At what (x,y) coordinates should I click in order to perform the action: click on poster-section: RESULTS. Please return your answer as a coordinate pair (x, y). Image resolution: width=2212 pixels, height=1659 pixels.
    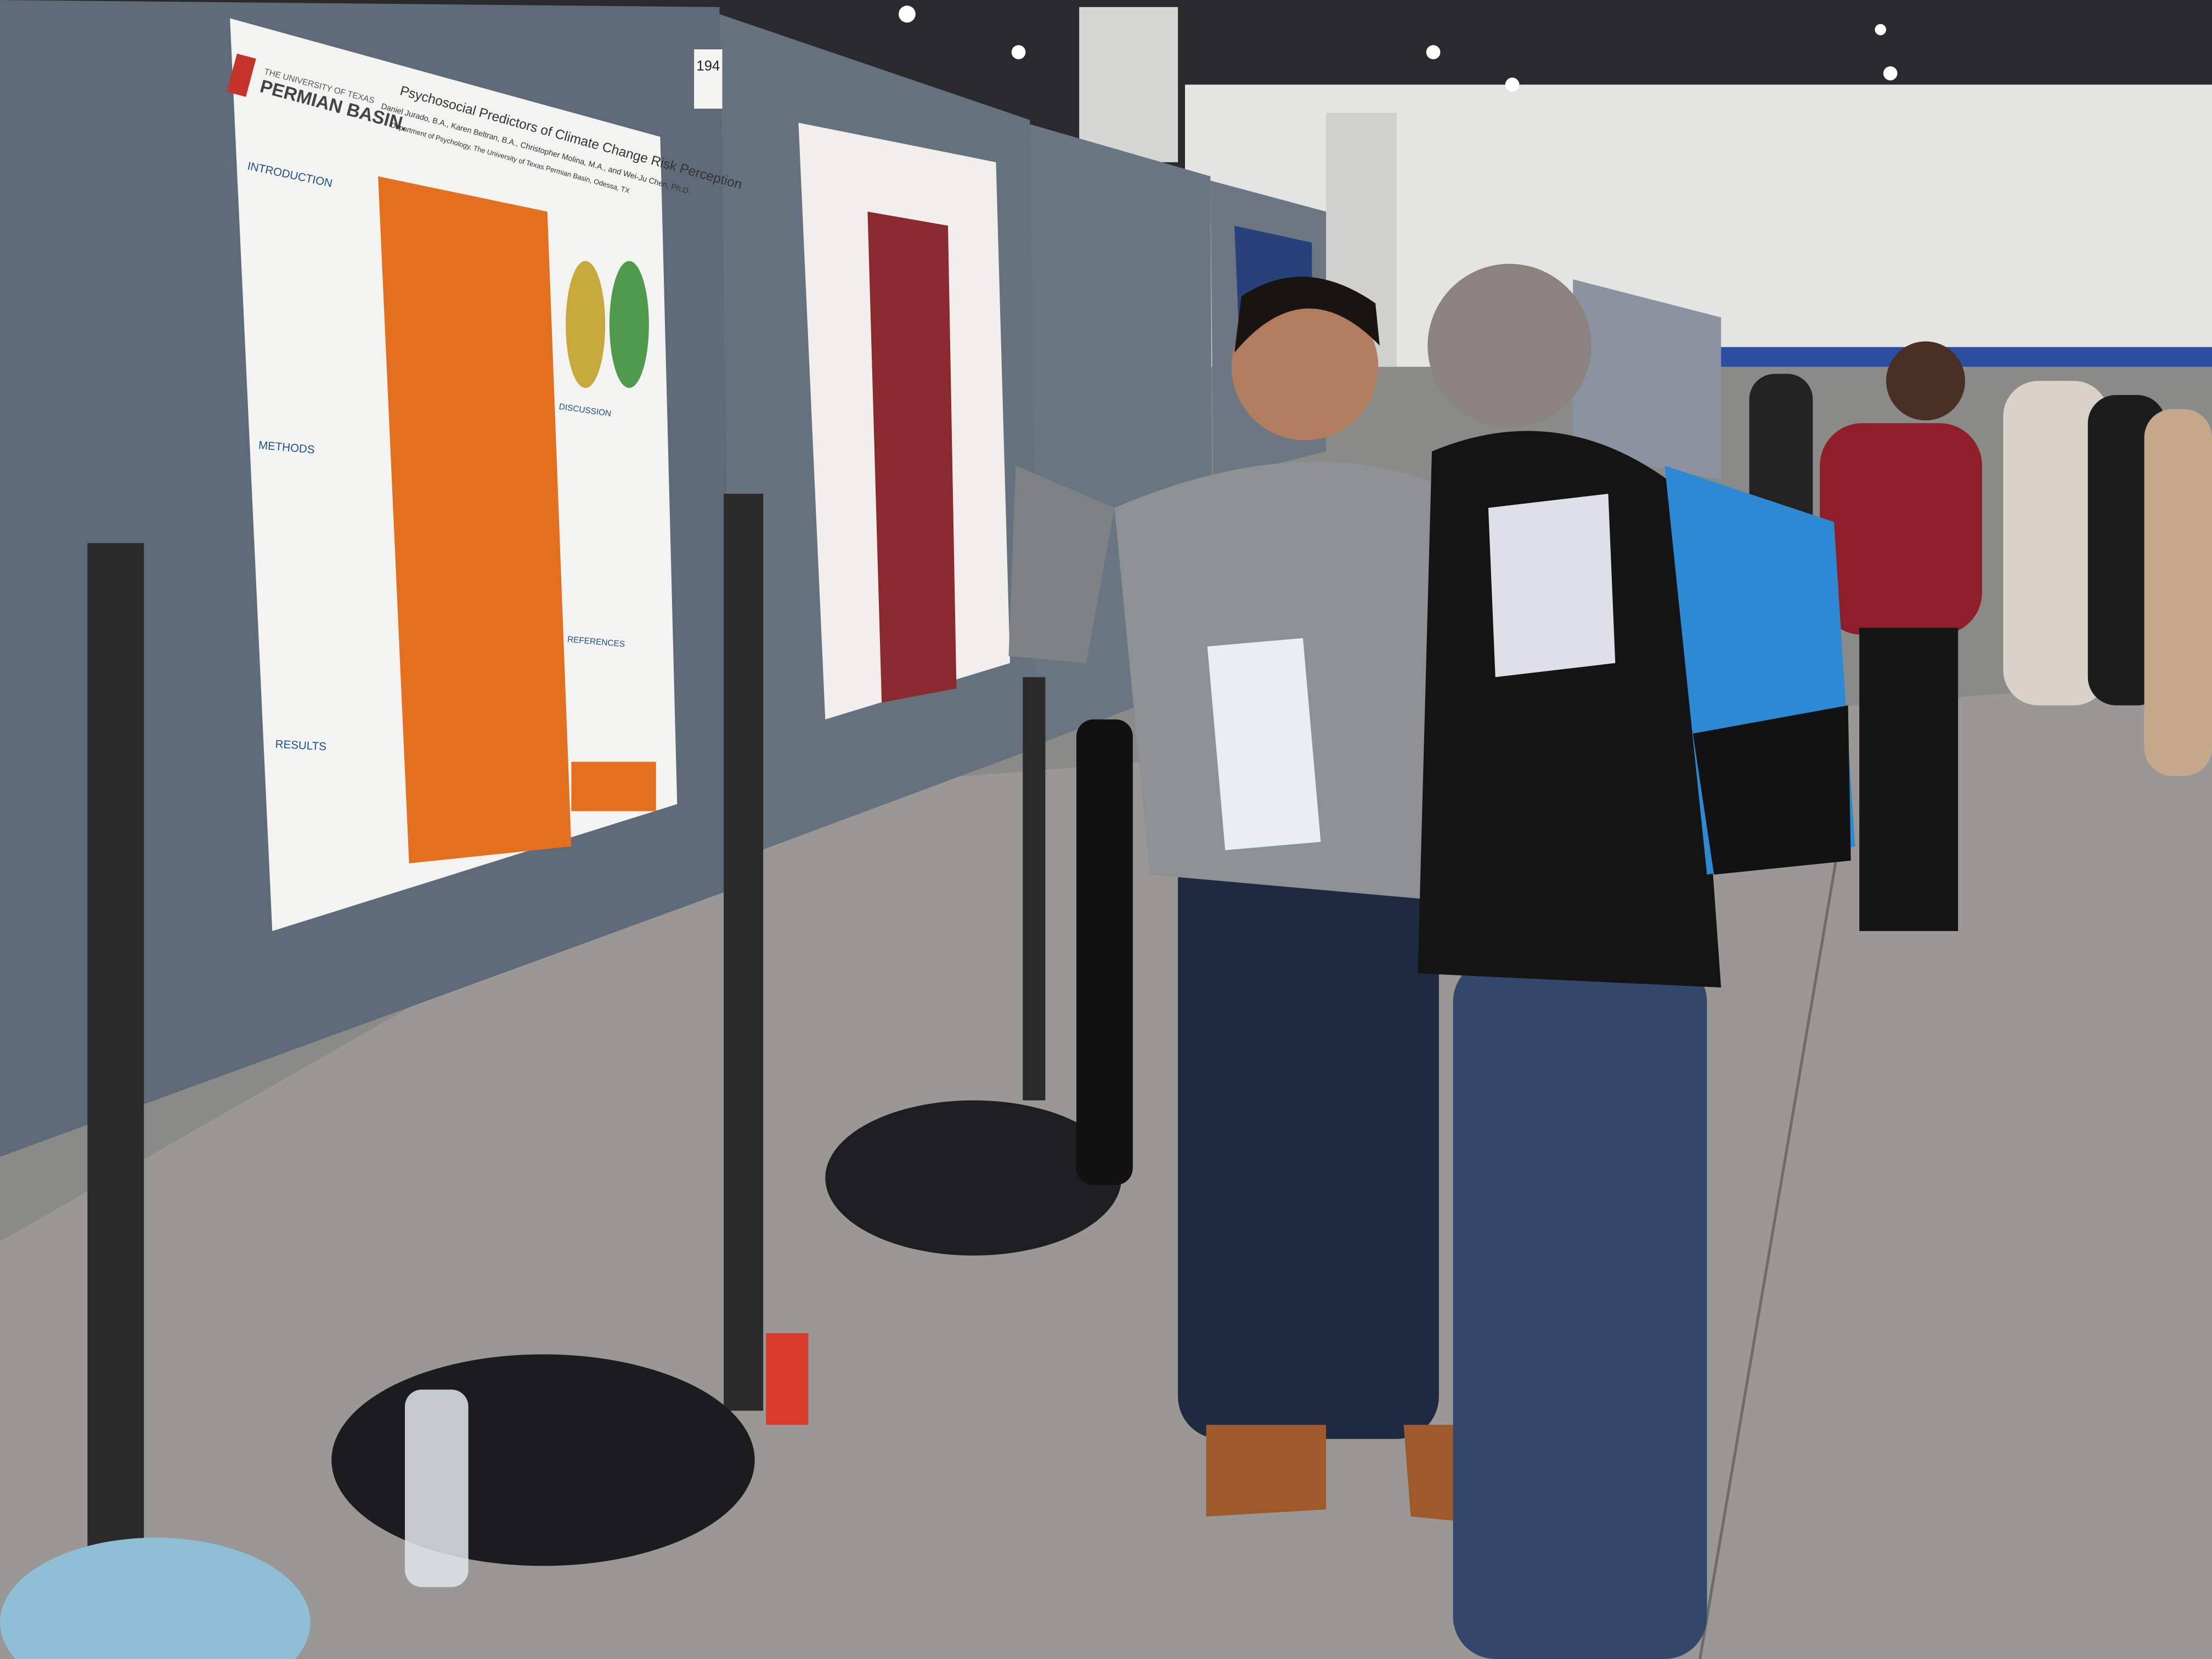
    Looking at the image, I should click on (301, 745).